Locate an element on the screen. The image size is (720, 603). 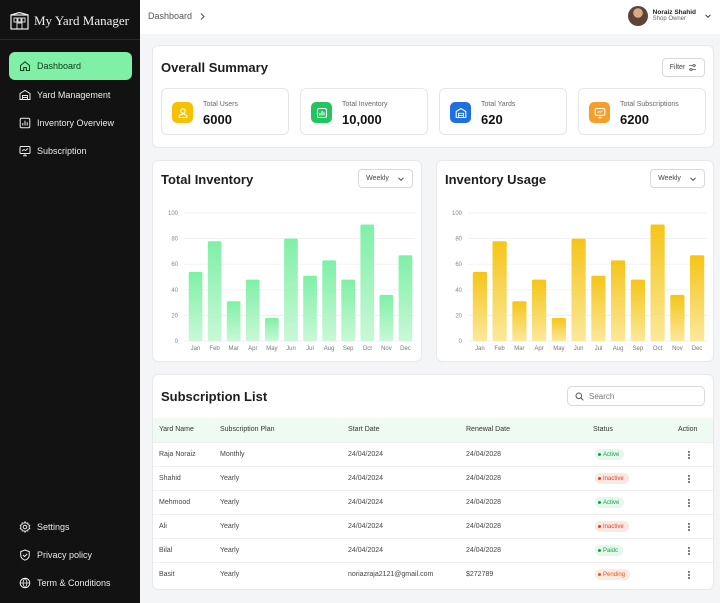
sidebar-item-yard-management: Yard Management is located at coordinates (70, 95).